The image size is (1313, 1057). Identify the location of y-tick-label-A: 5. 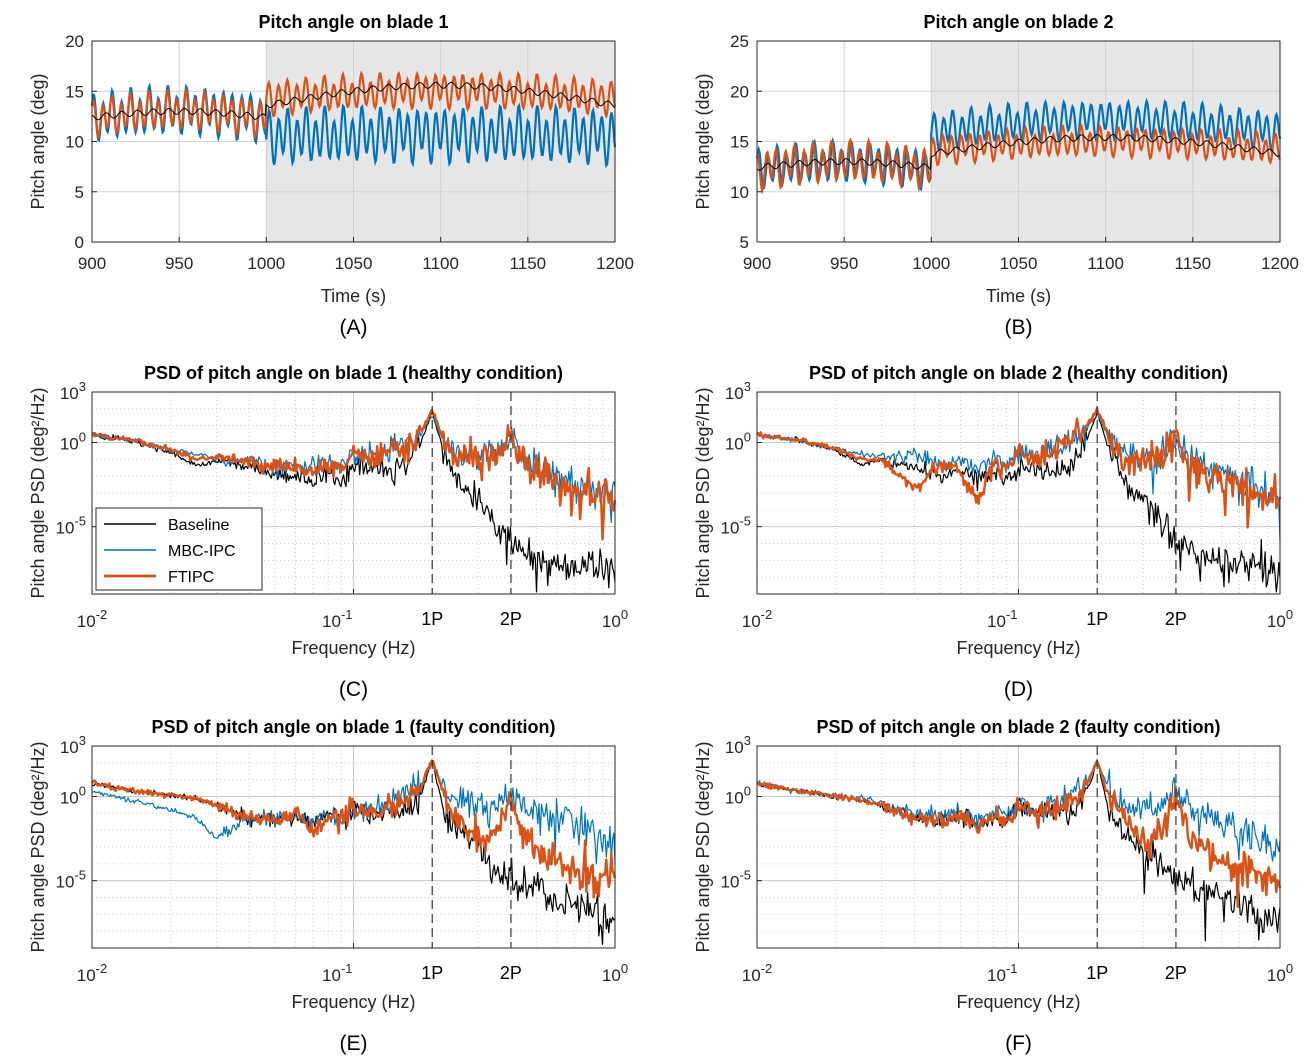
(79, 192).